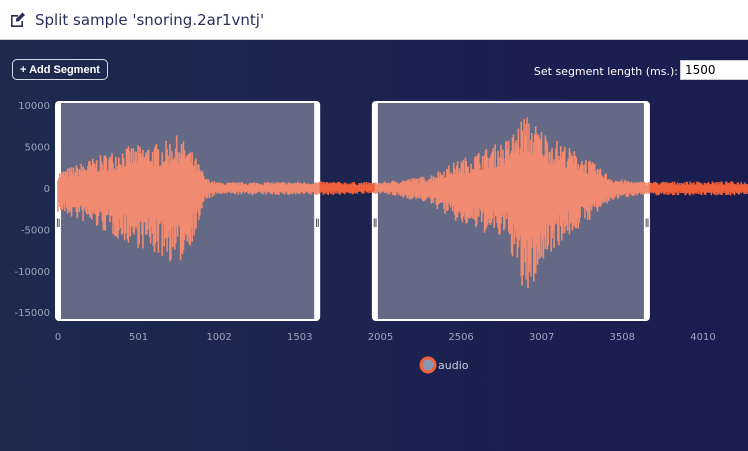  What do you see at coordinates (60, 69) in the screenshot?
I see `add-segment-button: + Add Segment` at bounding box center [60, 69].